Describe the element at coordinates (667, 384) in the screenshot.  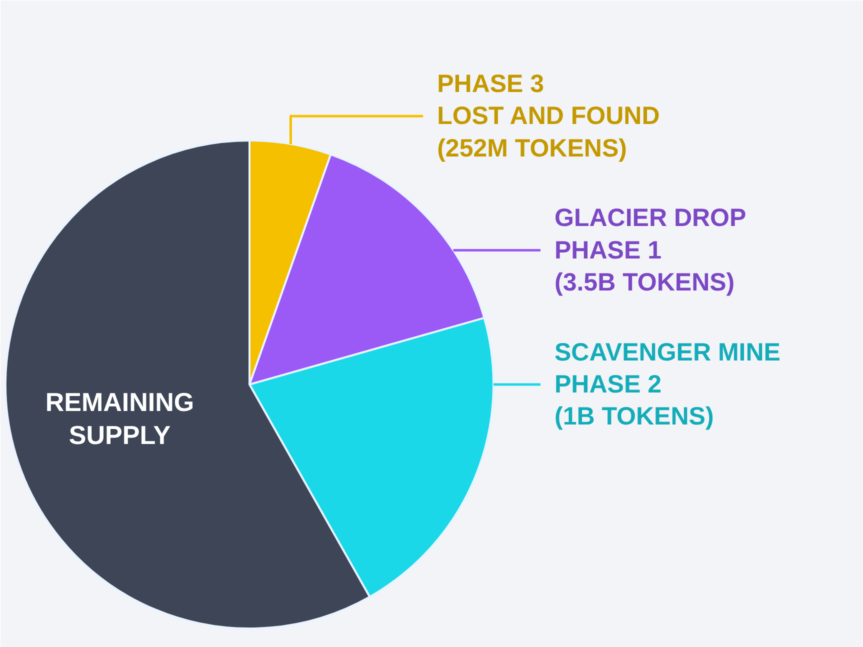
I see `slice-label: SCAVENGER MINE PHASE 2 (1B TOKENS)` at that location.